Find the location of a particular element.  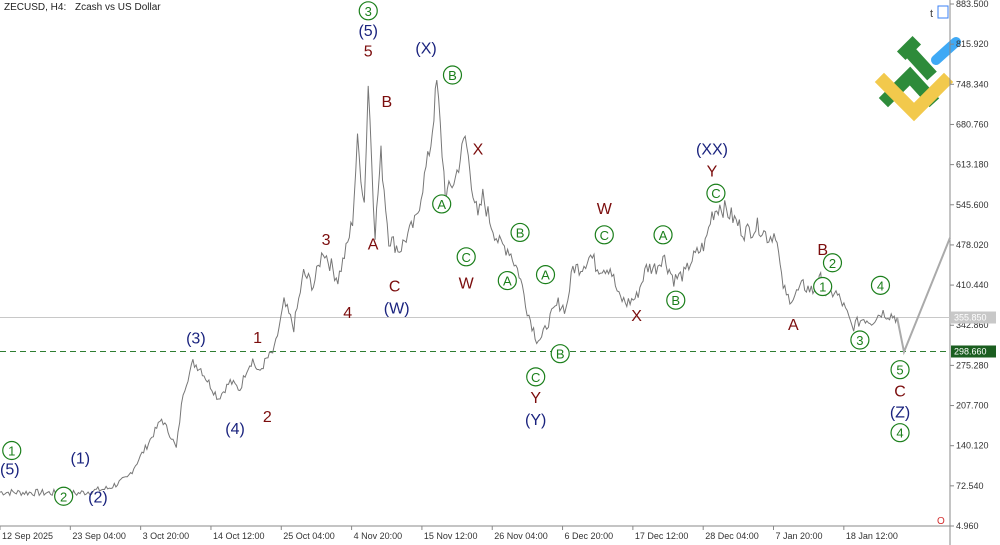

time-tick-label: 18 Jan 12:00 is located at coordinates (872, 536).